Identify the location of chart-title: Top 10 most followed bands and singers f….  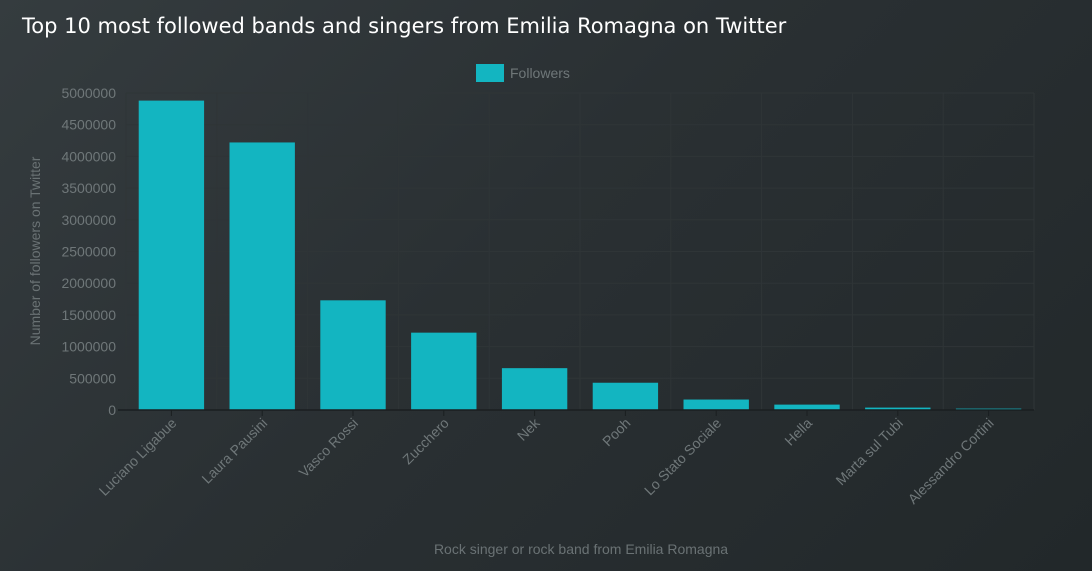
(404, 26).